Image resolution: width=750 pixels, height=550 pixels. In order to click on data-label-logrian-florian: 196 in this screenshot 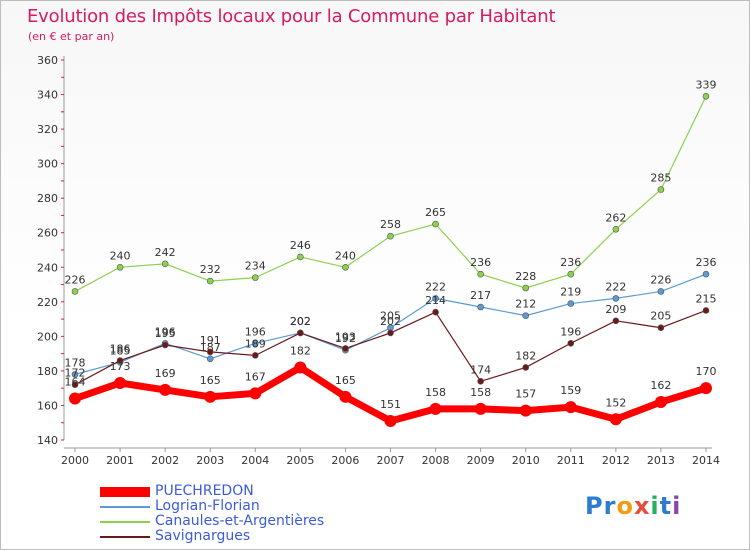, I will do `click(165, 331)`.